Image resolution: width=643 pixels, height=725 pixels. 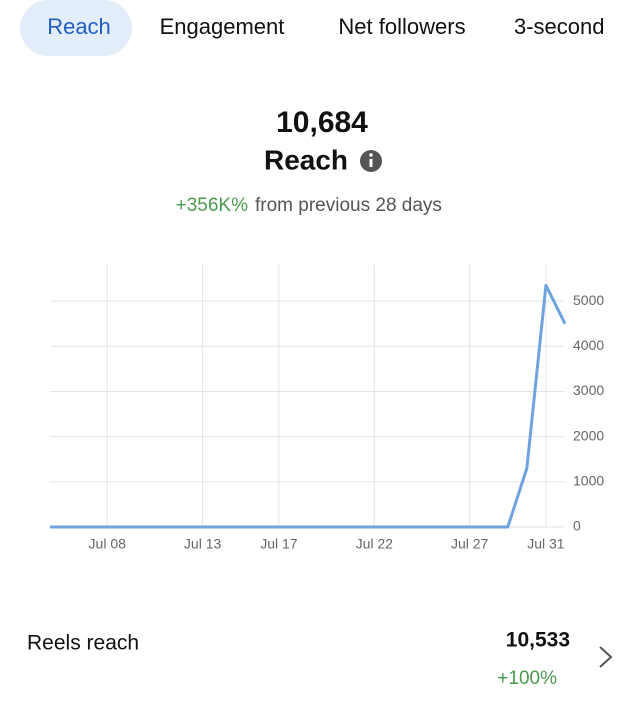 I want to click on info-icon-stem, so click(x=371, y=163).